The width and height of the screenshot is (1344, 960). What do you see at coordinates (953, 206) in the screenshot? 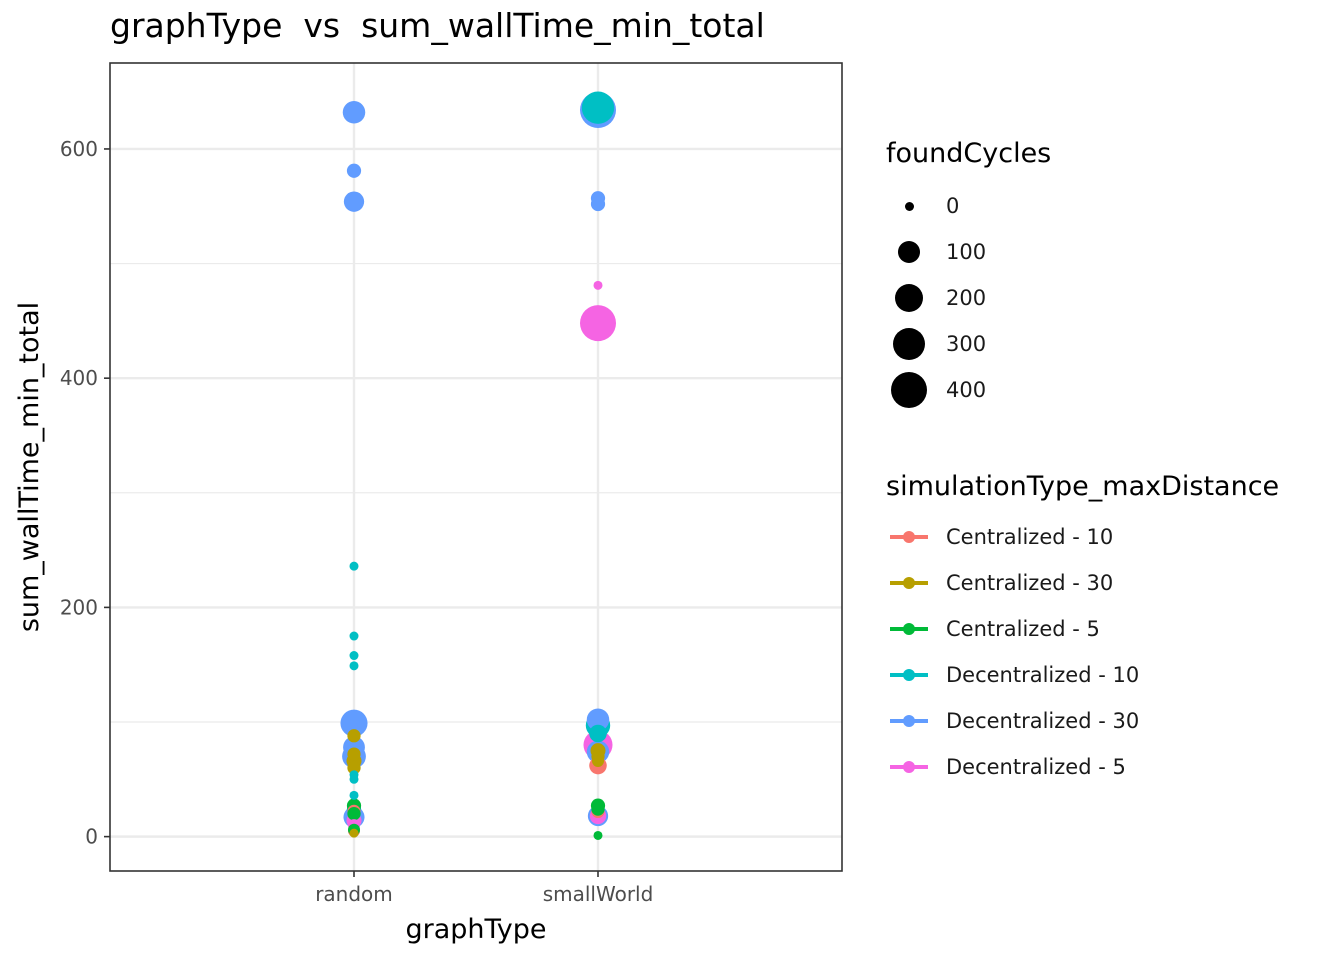
I see `size-legend-label: 0` at bounding box center [953, 206].